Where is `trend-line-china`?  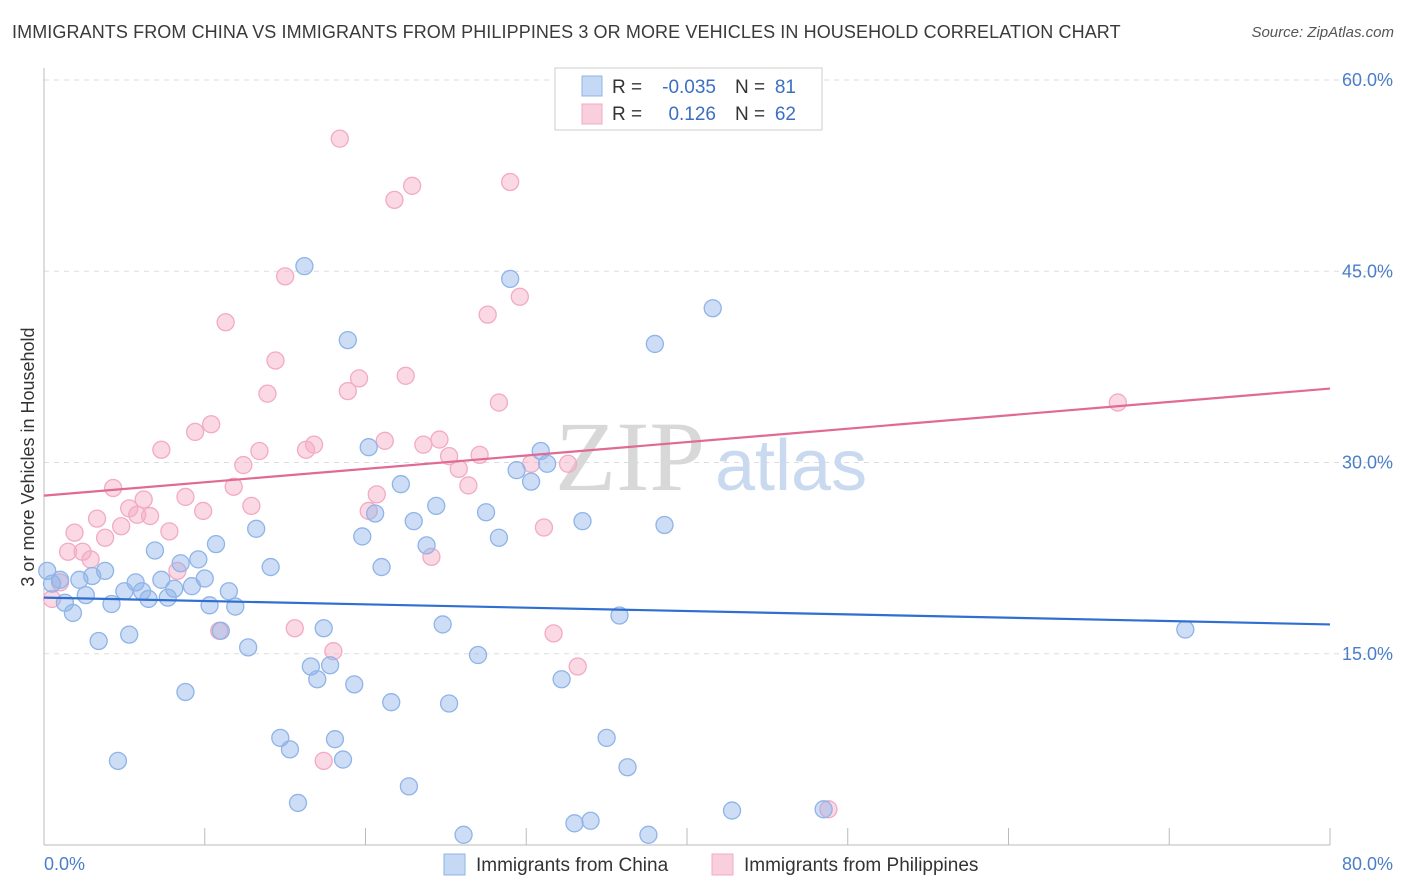 trend-line-china is located at coordinates (687, 611).